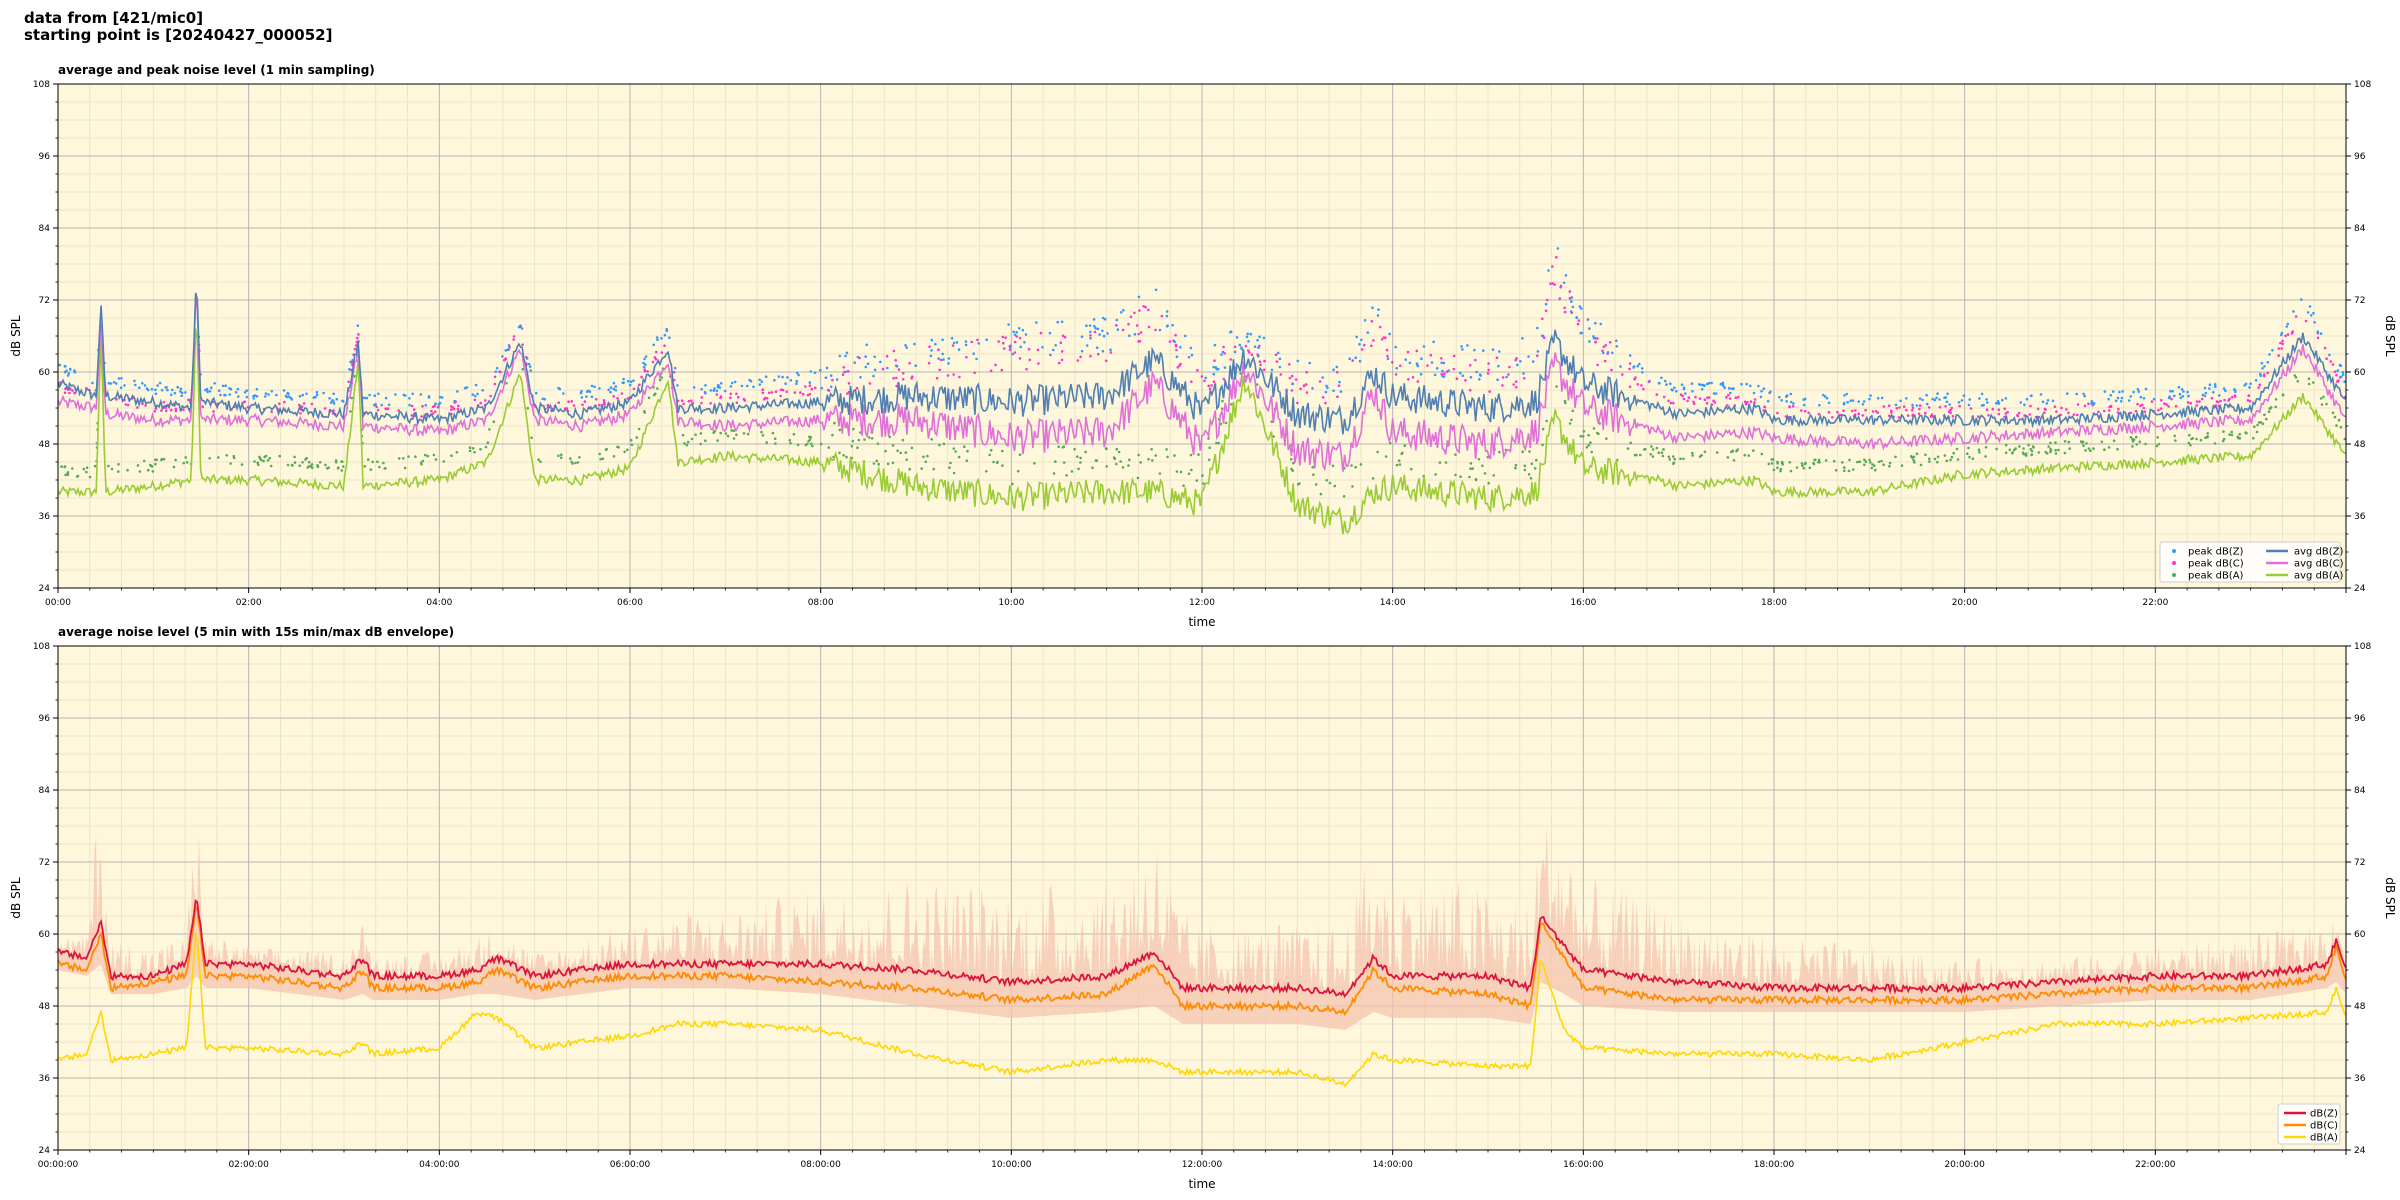 The height and width of the screenshot is (1200, 2400). What do you see at coordinates (2155, 1165) in the screenshot?
I see `x-tick-label: 22:00:00` at bounding box center [2155, 1165].